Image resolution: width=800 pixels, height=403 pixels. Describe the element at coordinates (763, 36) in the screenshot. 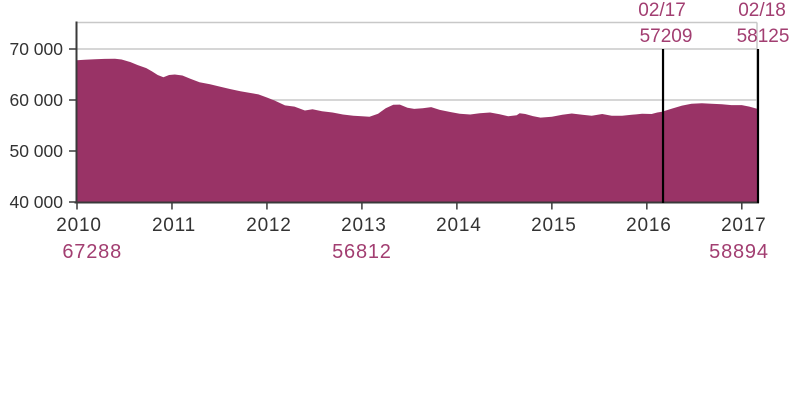

I see `annotation-value-label: 58125` at that location.